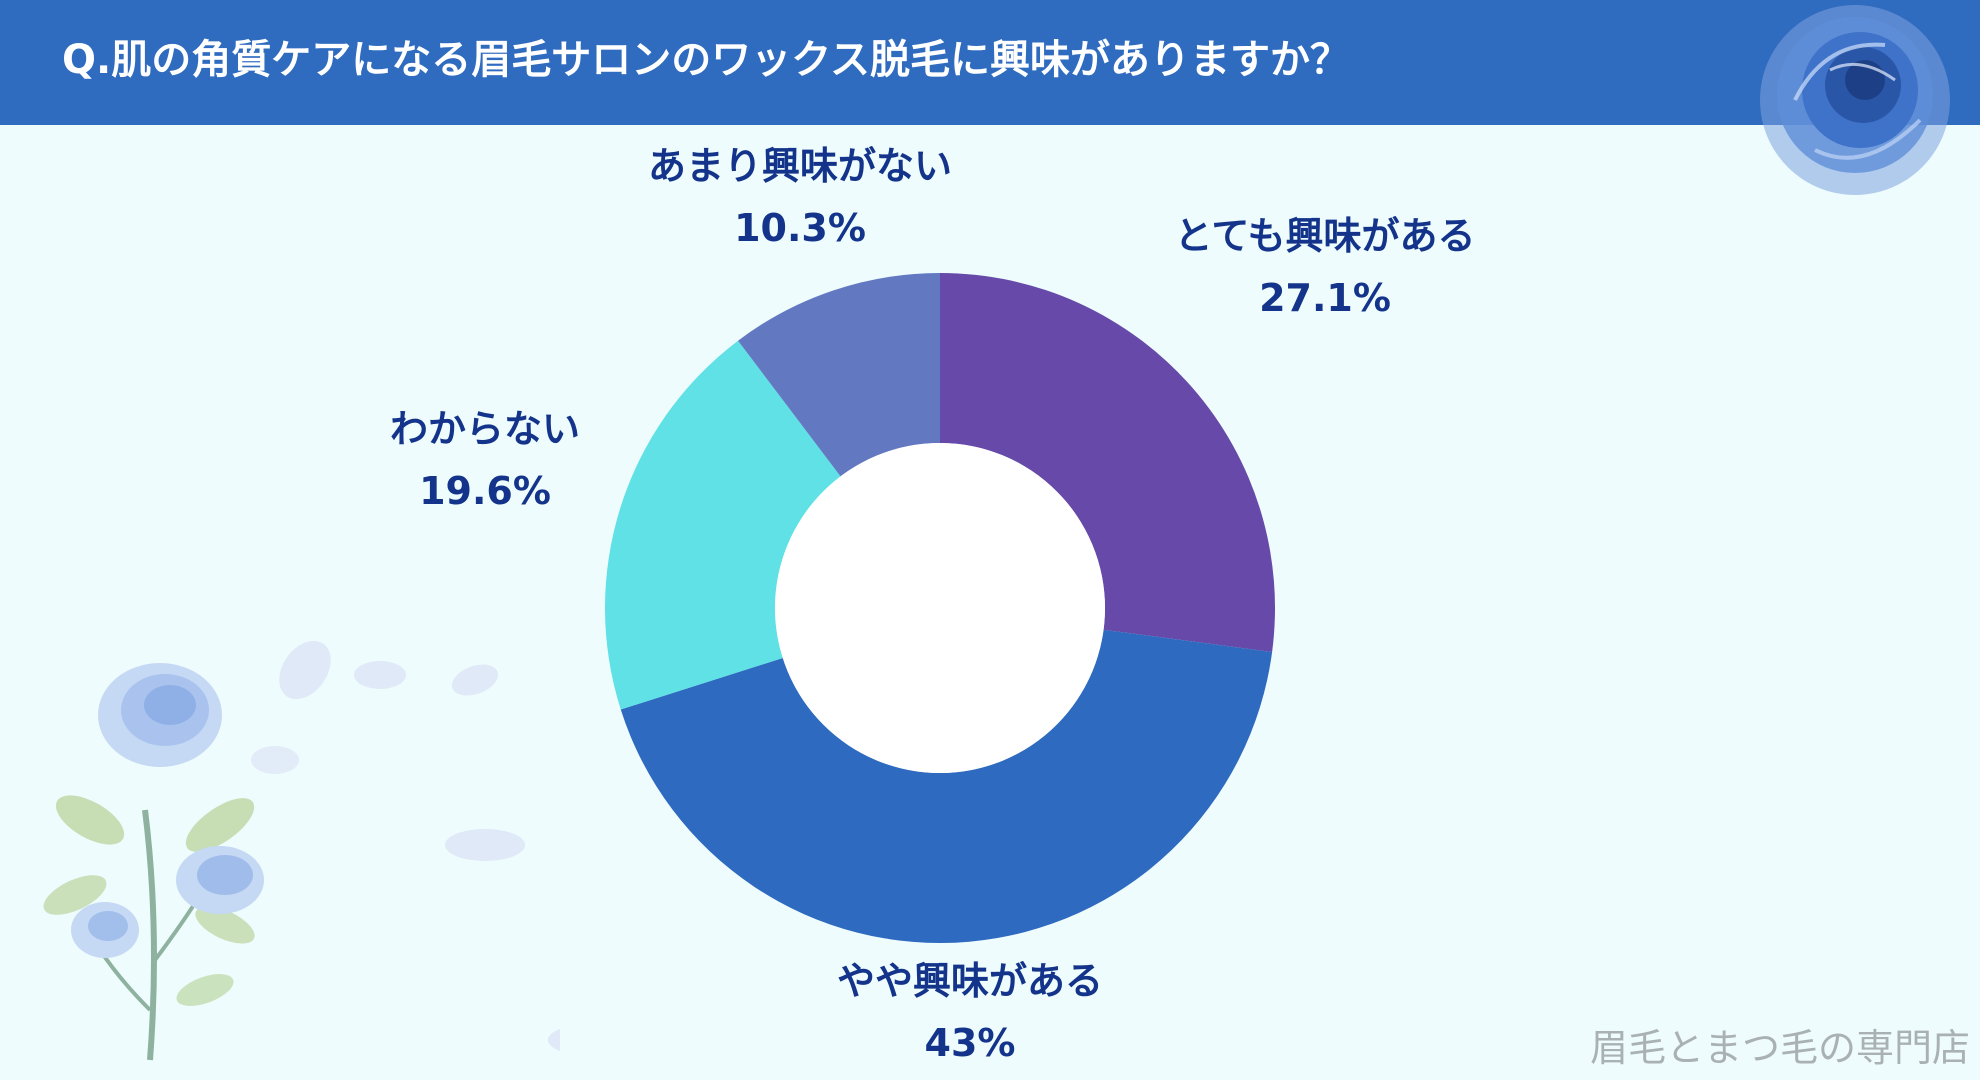 This screenshot has width=1980, height=1080. Describe the element at coordinates (970, 1012) in the screenshot. I see `slice-label-yaya: やや興味がある 43%` at that location.